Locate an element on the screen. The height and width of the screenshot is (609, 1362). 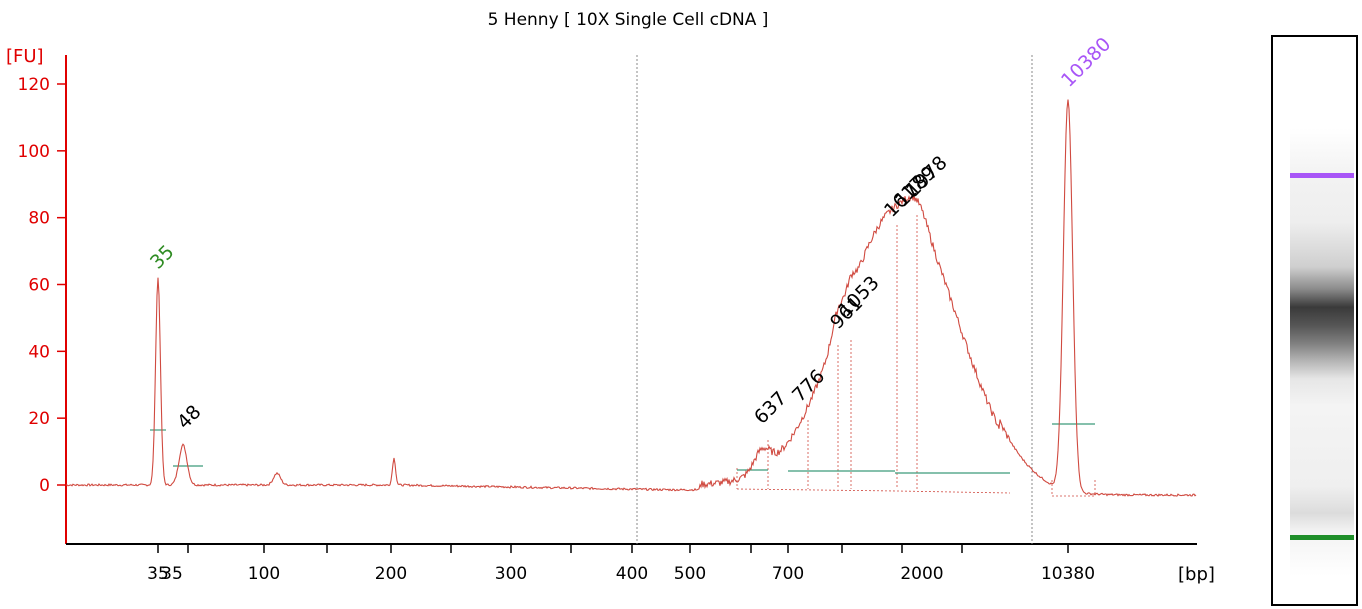
x-axis-label: [bp] is located at coordinates (1196, 574).